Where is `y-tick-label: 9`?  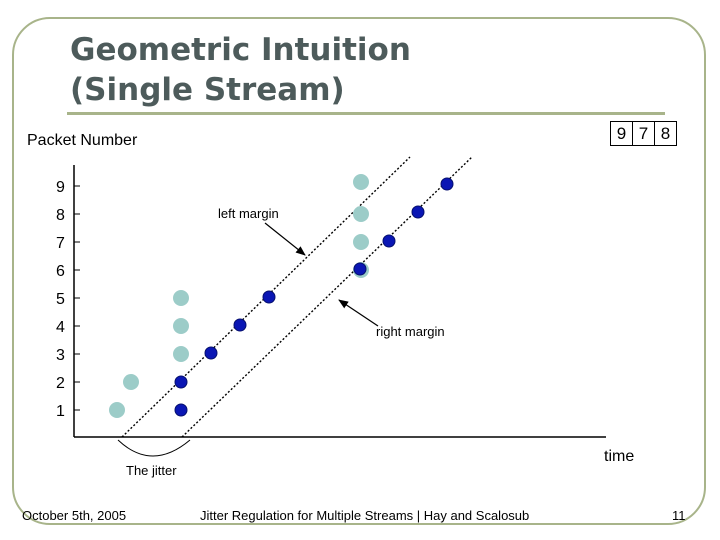 y-tick-label: 9 is located at coordinates (60, 187).